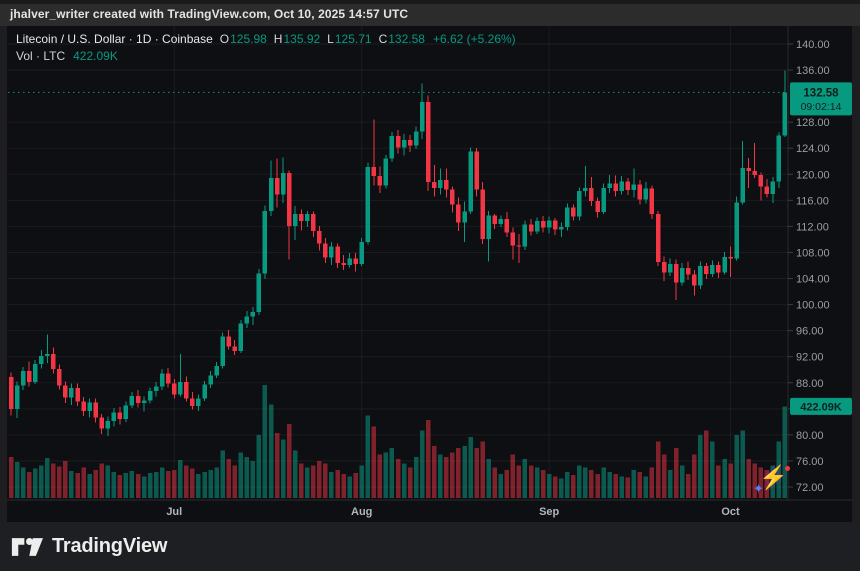 This screenshot has height=571, width=860. What do you see at coordinates (813, 45) in the screenshot?
I see `price-axis-label: 140.00` at bounding box center [813, 45].